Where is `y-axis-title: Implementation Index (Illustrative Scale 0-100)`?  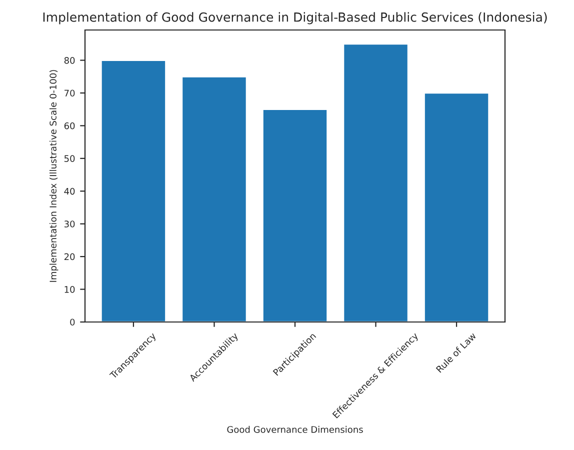
y-axis-title: Implementation Index (Illustrative Scale 0-100) is located at coordinates (53, 176).